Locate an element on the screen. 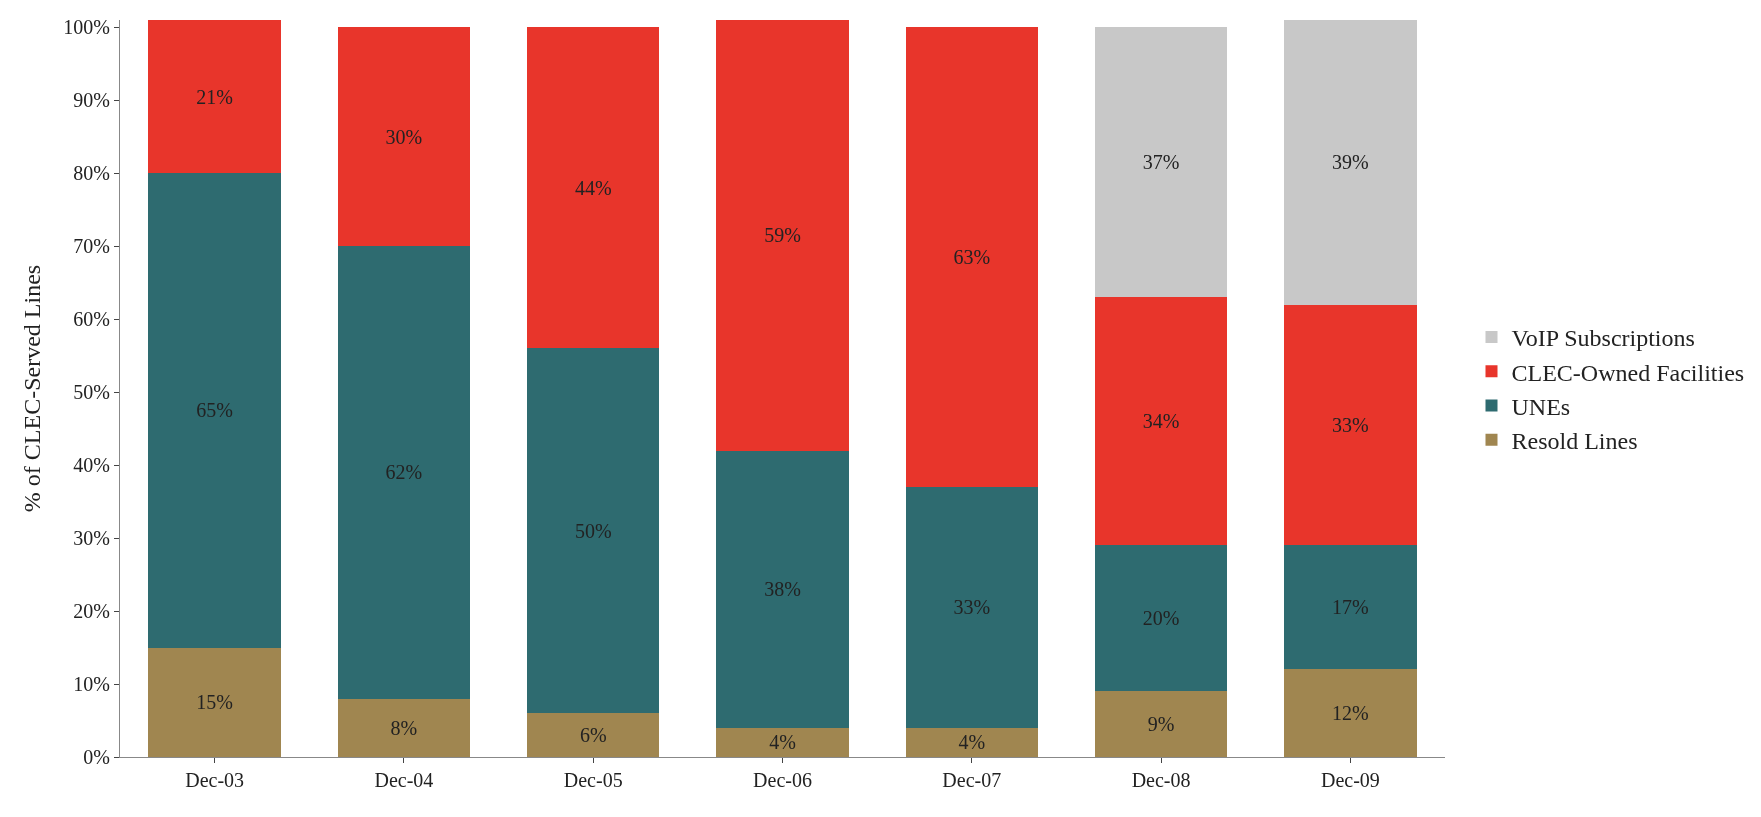 Image resolution: width=1761 pixels, height=817 pixels. y-tick-label: 90% is located at coordinates (91, 100).